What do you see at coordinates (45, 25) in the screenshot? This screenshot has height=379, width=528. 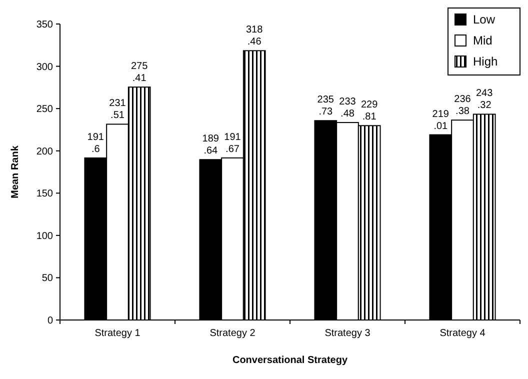 I see `y-tick-label: 350` at bounding box center [45, 25].